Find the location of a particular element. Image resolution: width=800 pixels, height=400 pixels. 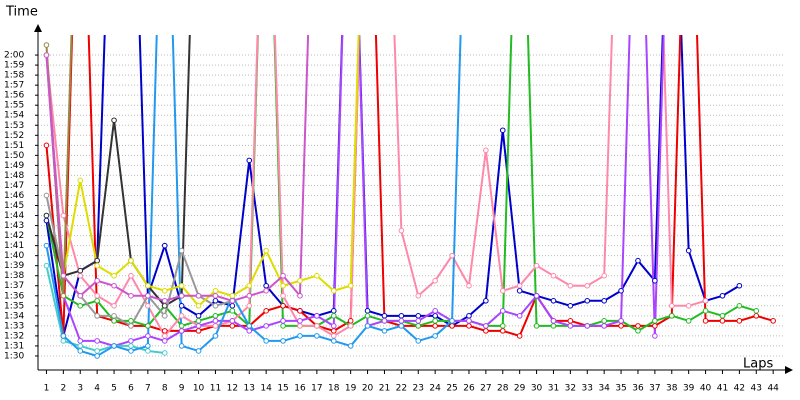

y-tick-label: 1:54 is located at coordinates (14, 116).